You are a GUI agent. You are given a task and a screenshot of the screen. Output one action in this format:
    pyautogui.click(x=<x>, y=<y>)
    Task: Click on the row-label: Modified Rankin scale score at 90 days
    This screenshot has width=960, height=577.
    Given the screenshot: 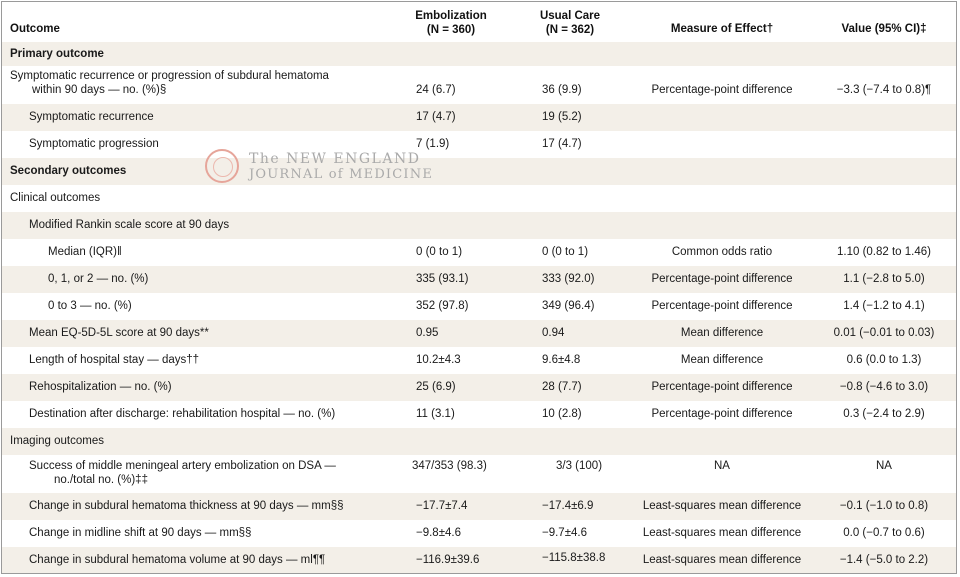 What is the action you would take?
    pyautogui.click(x=129, y=225)
    